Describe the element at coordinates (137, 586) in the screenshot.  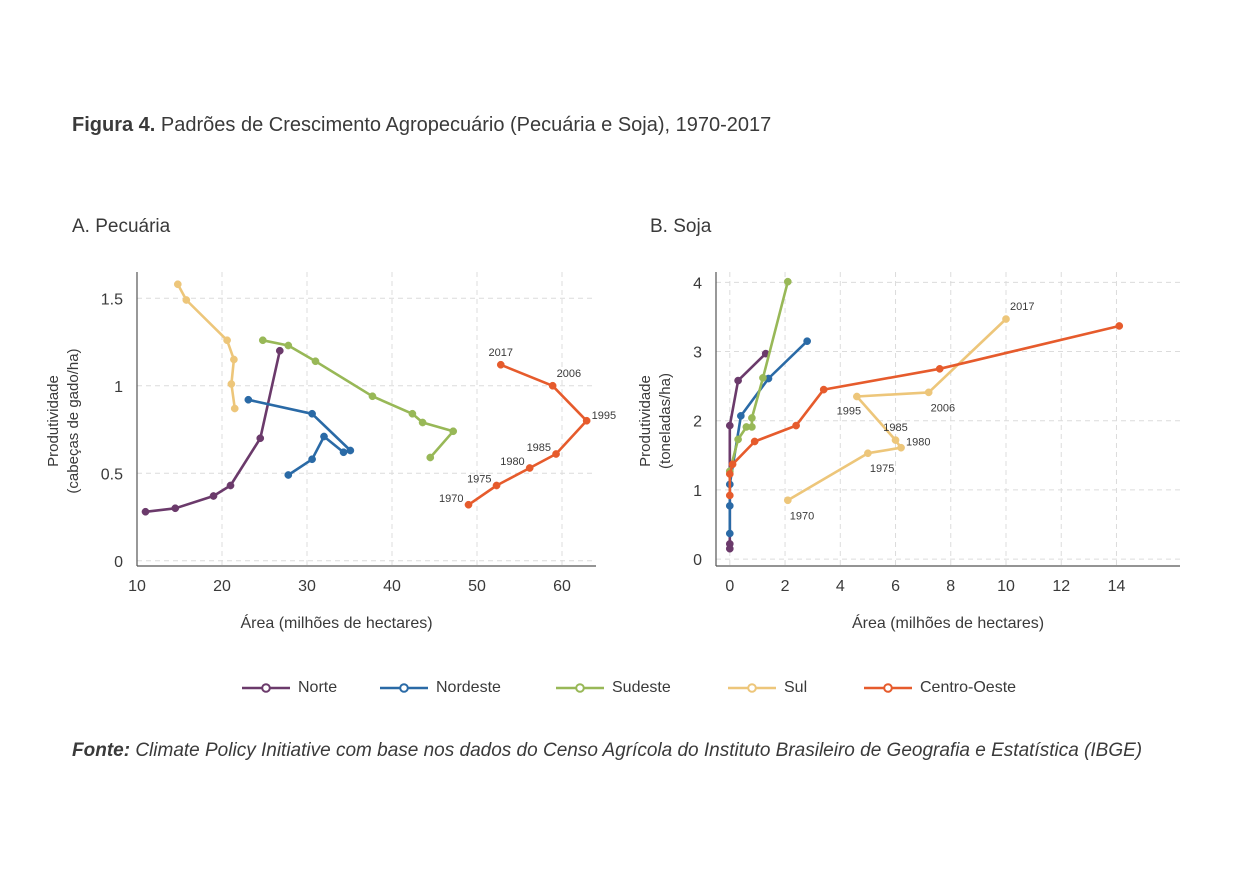
I see `panel-a-x-tick-label: 10` at that location.